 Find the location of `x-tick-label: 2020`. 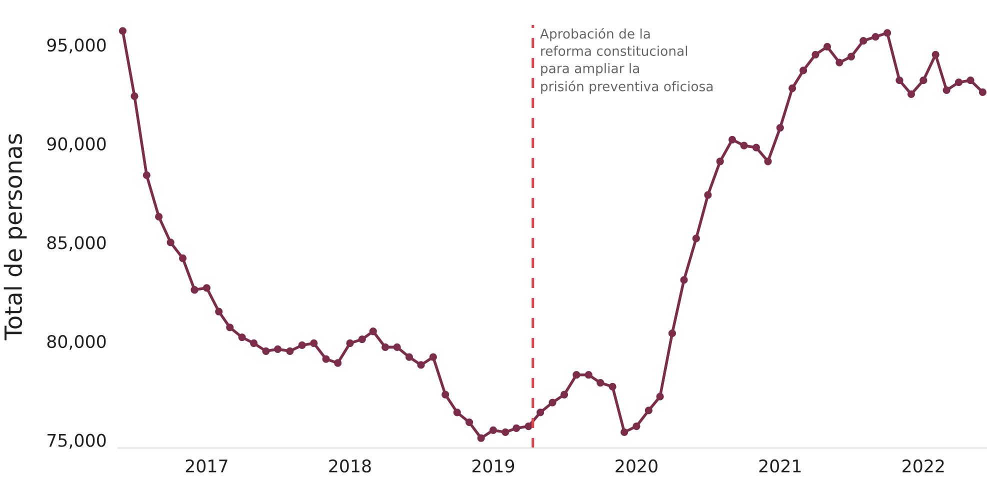

x-tick-label: 2020 is located at coordinates (637, 466).